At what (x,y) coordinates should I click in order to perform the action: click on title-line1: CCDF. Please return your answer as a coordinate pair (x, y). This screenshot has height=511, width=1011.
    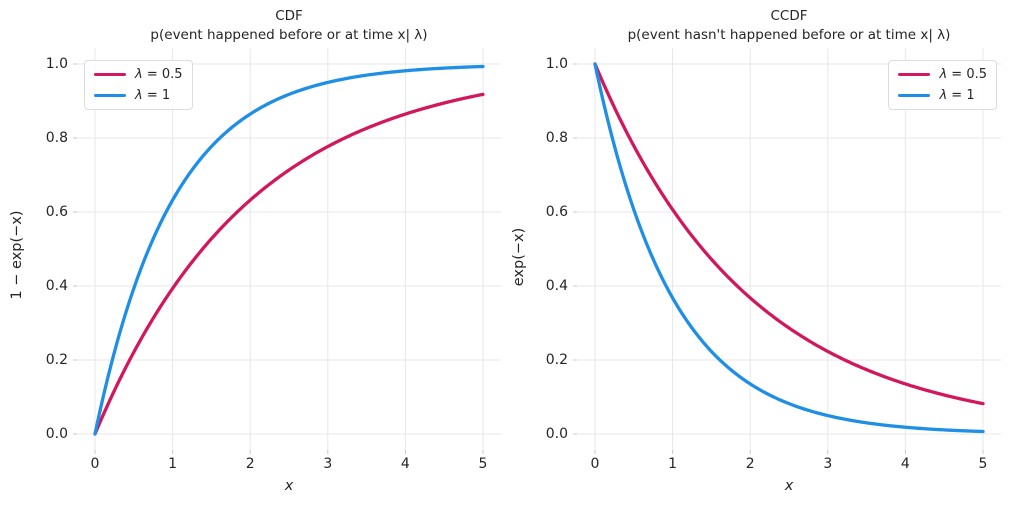
    Looking at the image, I should click on (789, 16).